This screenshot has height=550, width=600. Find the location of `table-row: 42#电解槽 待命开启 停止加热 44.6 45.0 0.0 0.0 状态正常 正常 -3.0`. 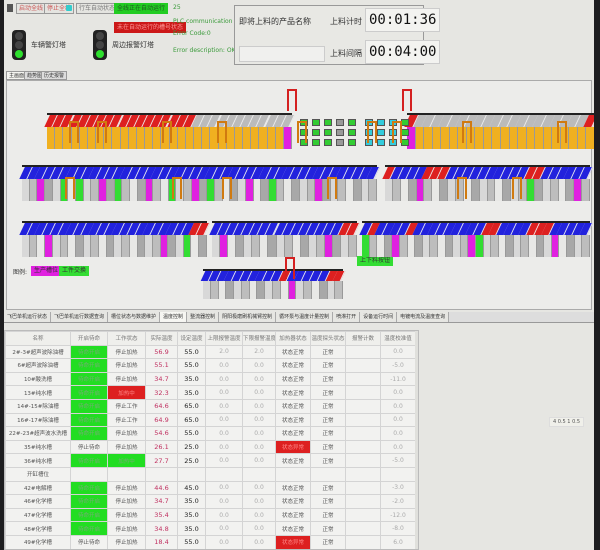

table-row: 42#电解槽 待命开启 停止加热 44.6 45.0 0.0 0.0 状态正常 正常 -3.0 is located at coordinates (210, 488).